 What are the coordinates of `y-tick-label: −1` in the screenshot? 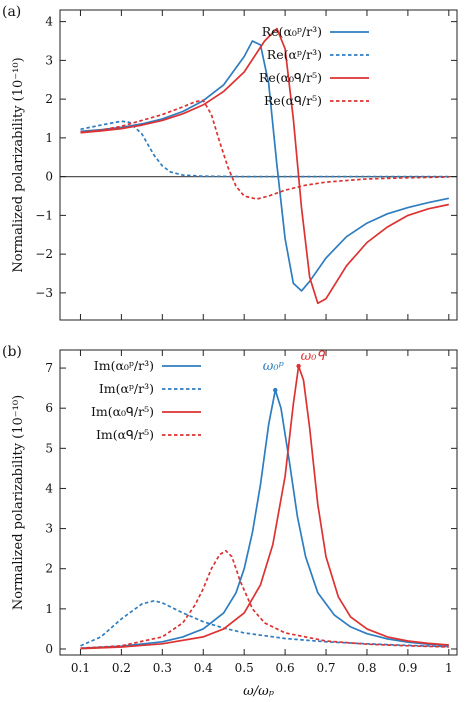 It's located at (44, 215).